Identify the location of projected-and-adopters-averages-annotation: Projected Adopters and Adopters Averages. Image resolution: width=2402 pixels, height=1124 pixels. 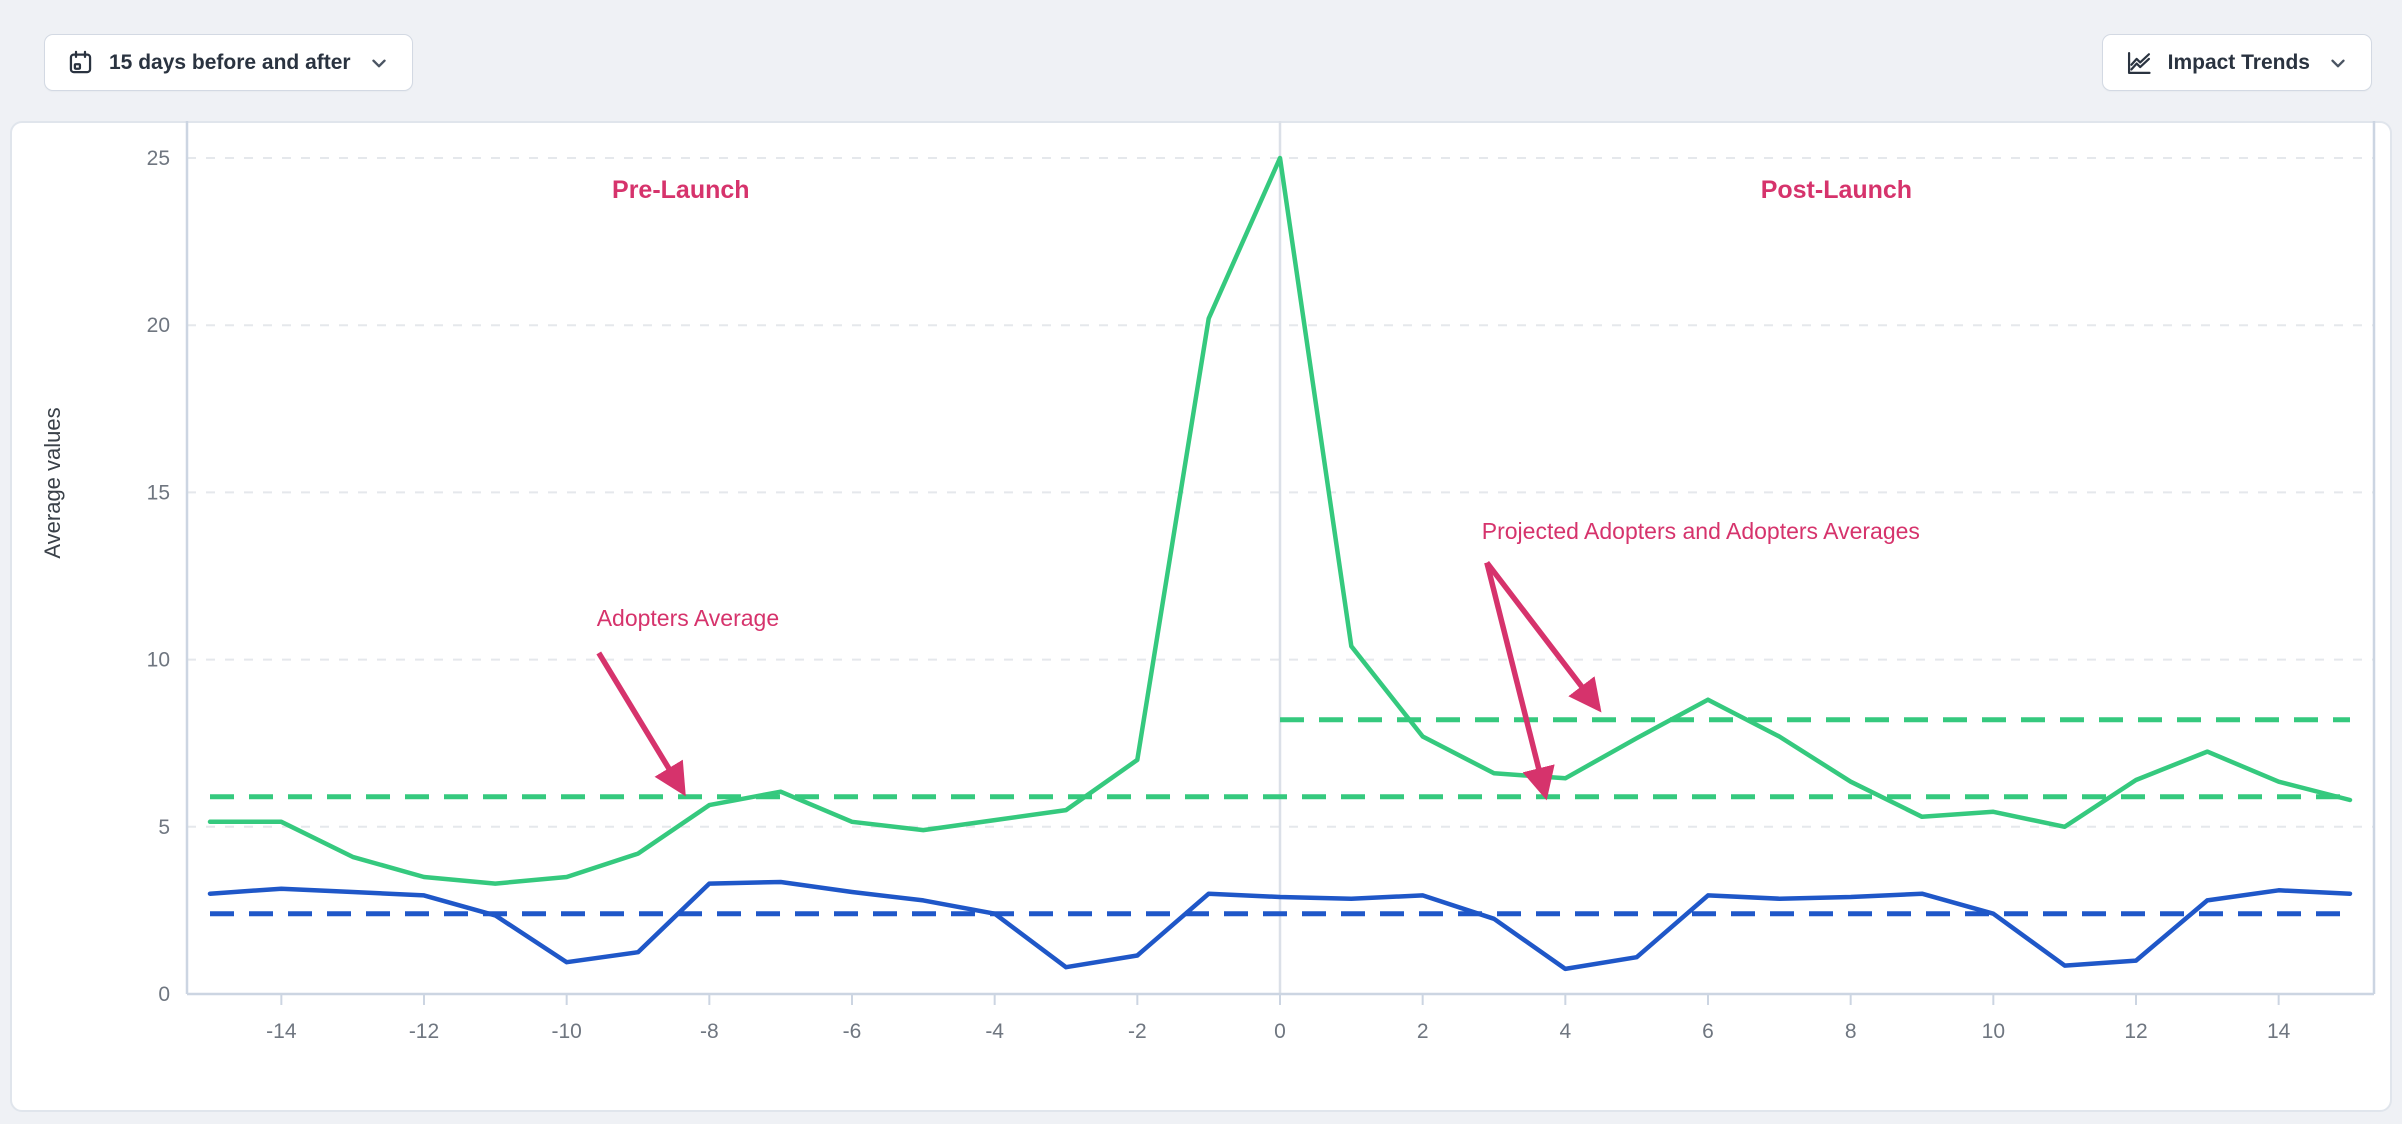
(1701, 531).